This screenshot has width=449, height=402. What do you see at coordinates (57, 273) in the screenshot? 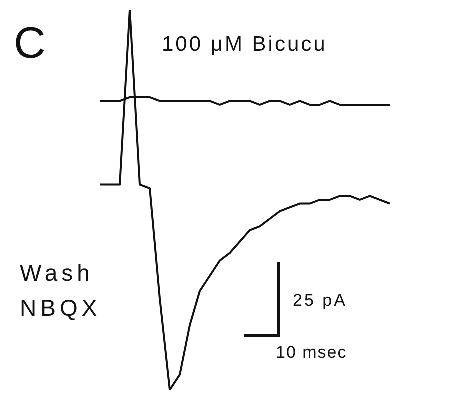
I see `text: Wash` at bounding box center [57, 273].